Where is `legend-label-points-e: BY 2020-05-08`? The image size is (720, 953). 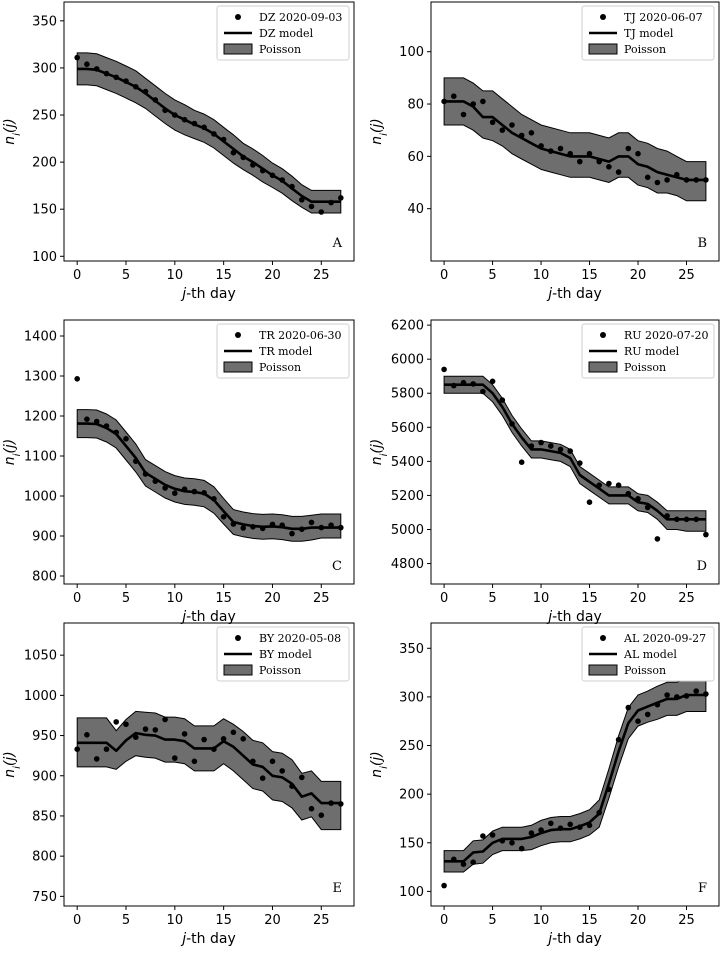 legend-label-points-e: BY 2020-05-08 is located at coordinates (300, 638).